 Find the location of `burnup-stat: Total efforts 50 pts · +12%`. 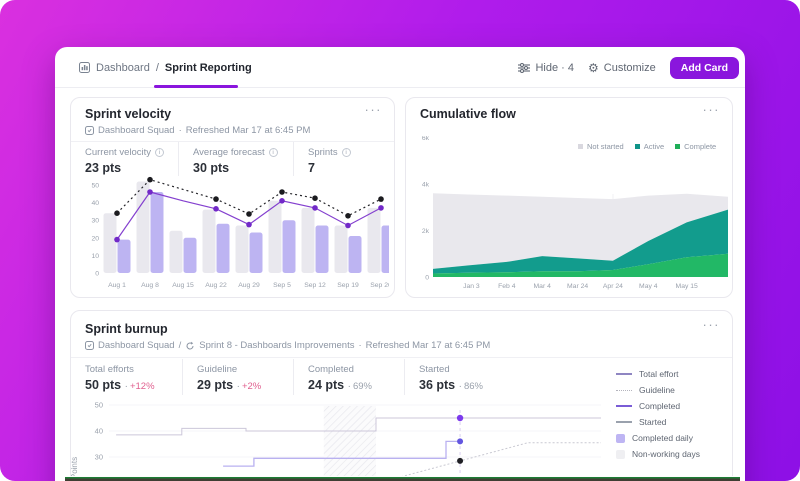

burnup-stat: Total efforts 50 pts · +12% is located at coordinates (120, 378).